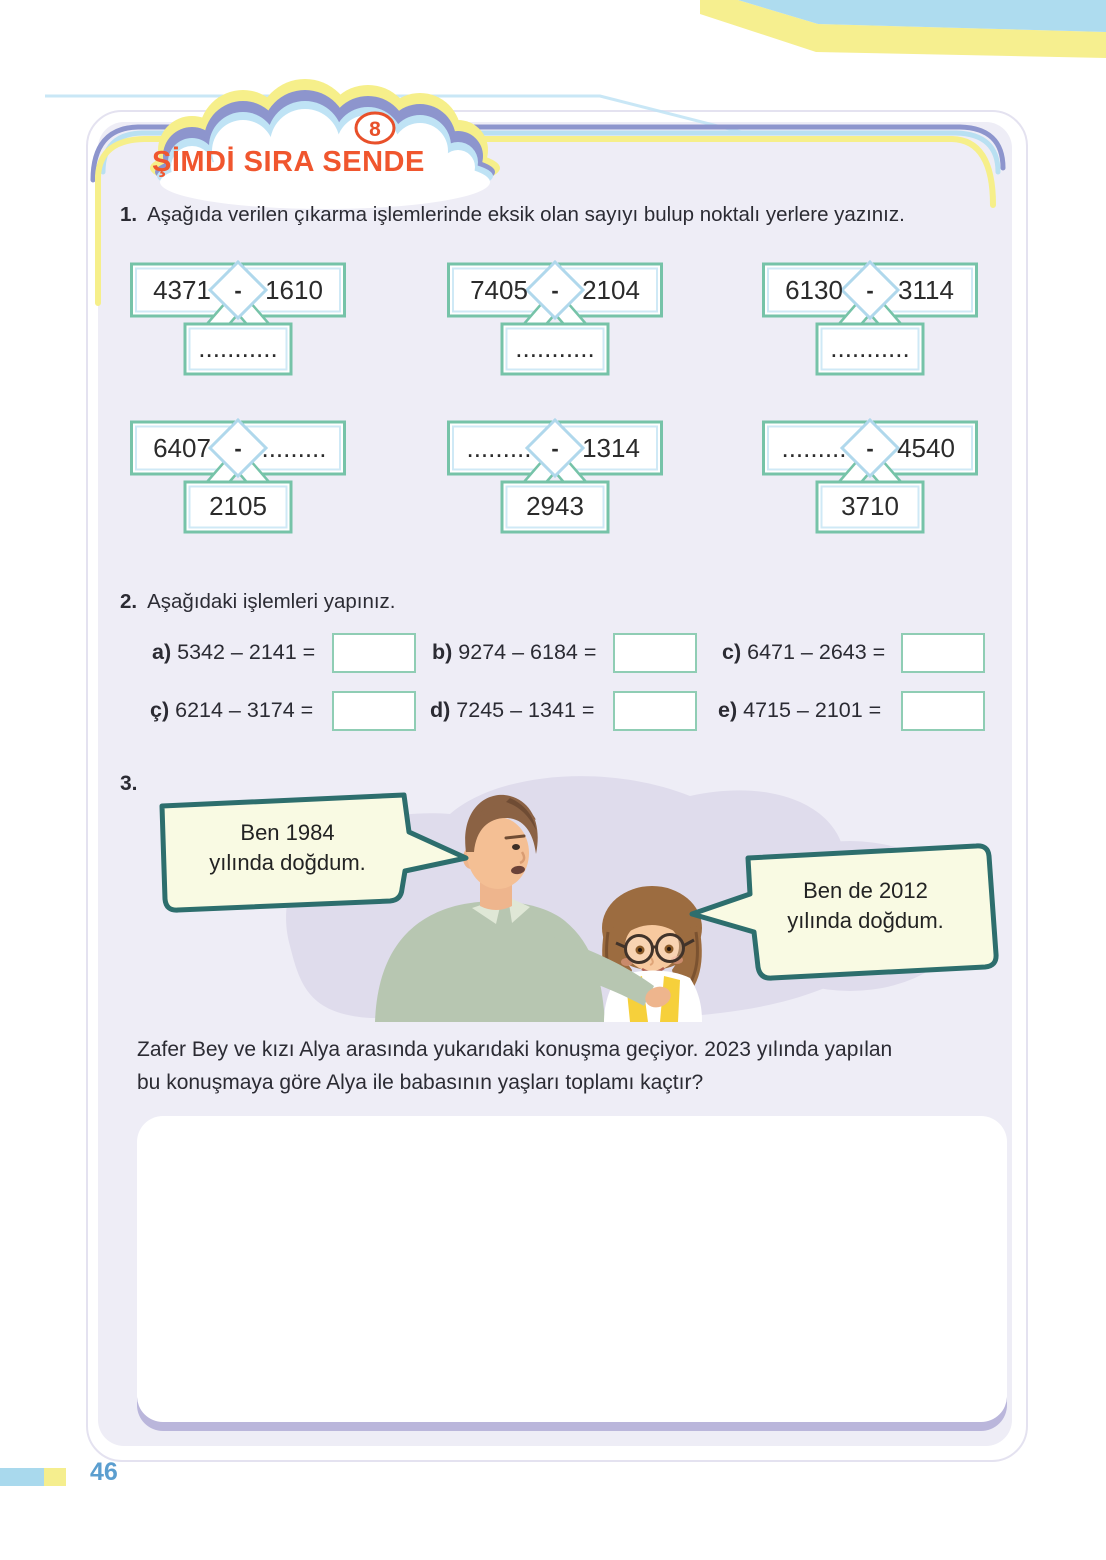 This screenshot has width=1106, height=1560. I want to click on ex2-answer-box-a, so click(374, 653).